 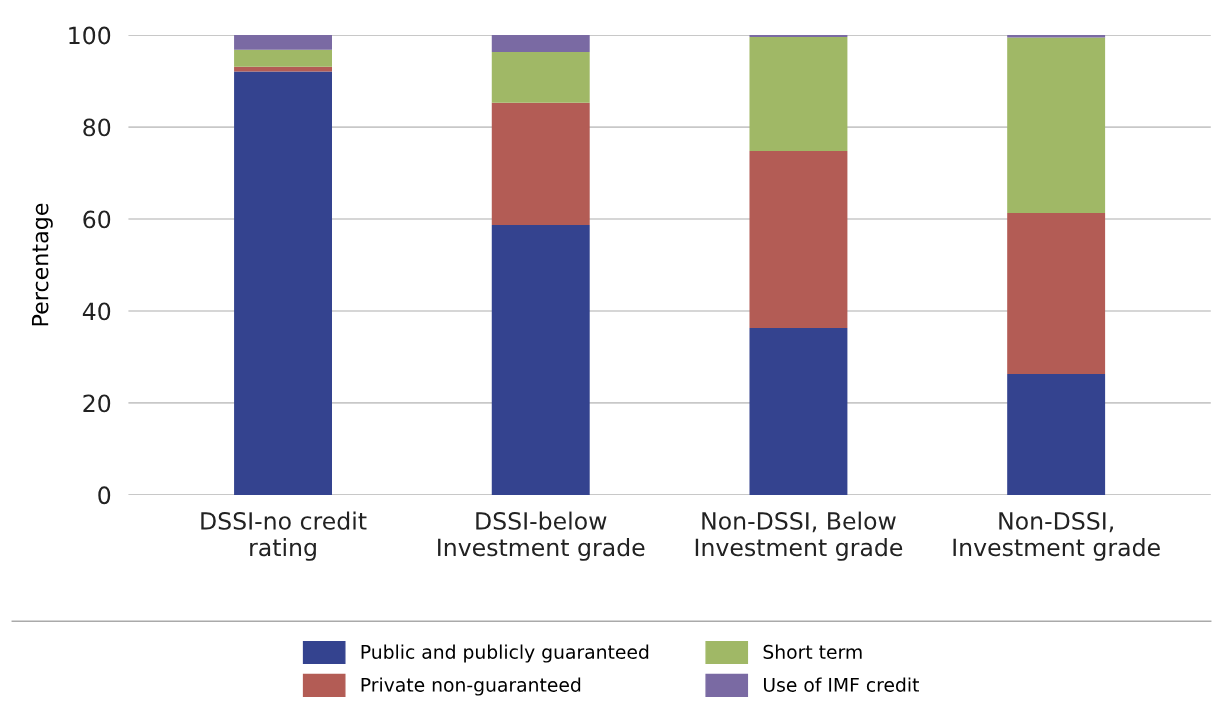 What do you see at coordinates (97, 403) in the screenshot?
I see `y-tick-label: 20` at bounding box center [97, 403].